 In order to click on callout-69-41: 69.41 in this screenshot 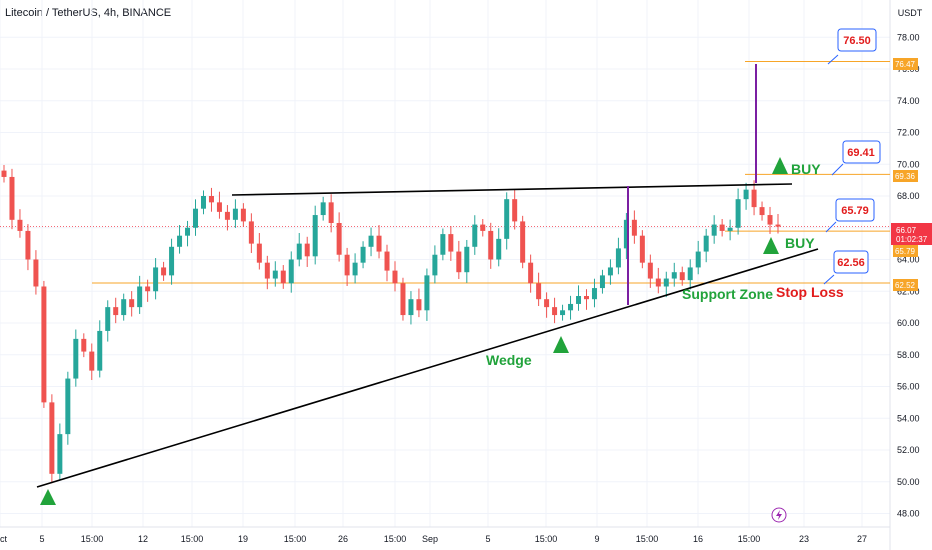, I will do `click(856, 158)`.